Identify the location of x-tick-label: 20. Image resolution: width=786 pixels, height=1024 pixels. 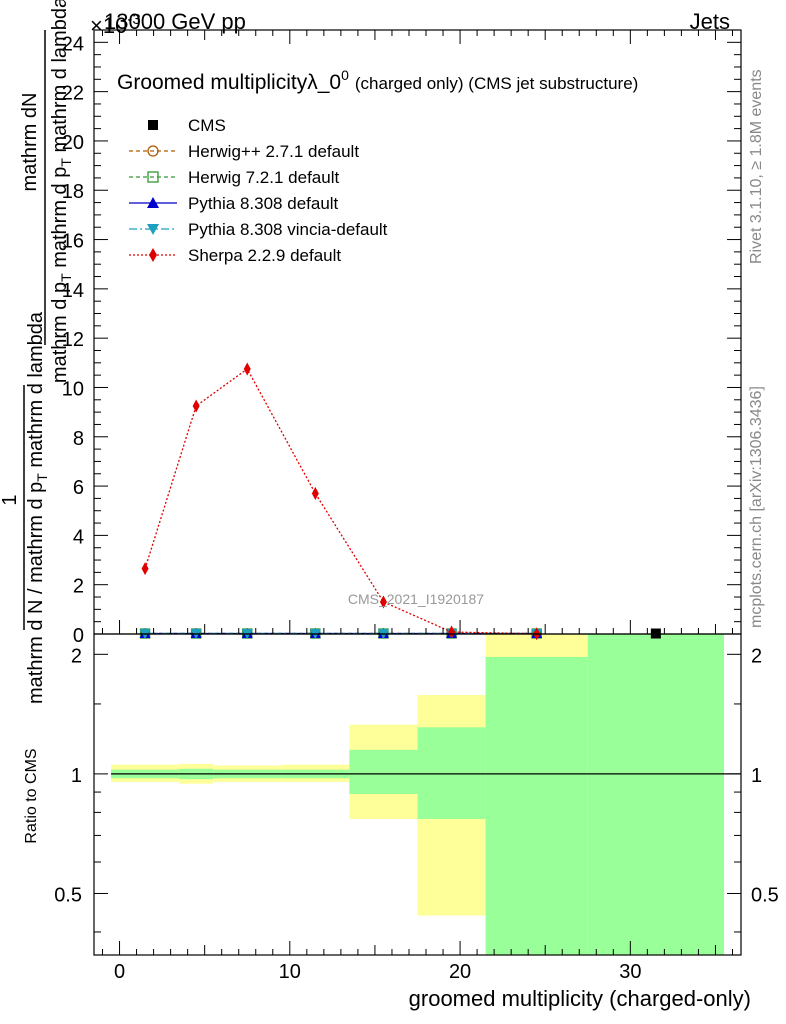
(460, 972).